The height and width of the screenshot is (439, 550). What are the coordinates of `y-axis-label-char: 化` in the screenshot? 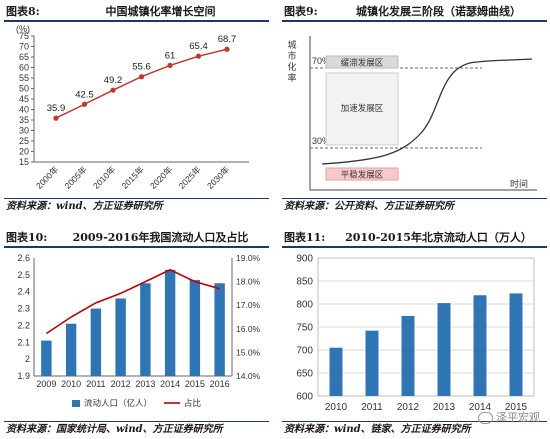 It's located at (291, 66).